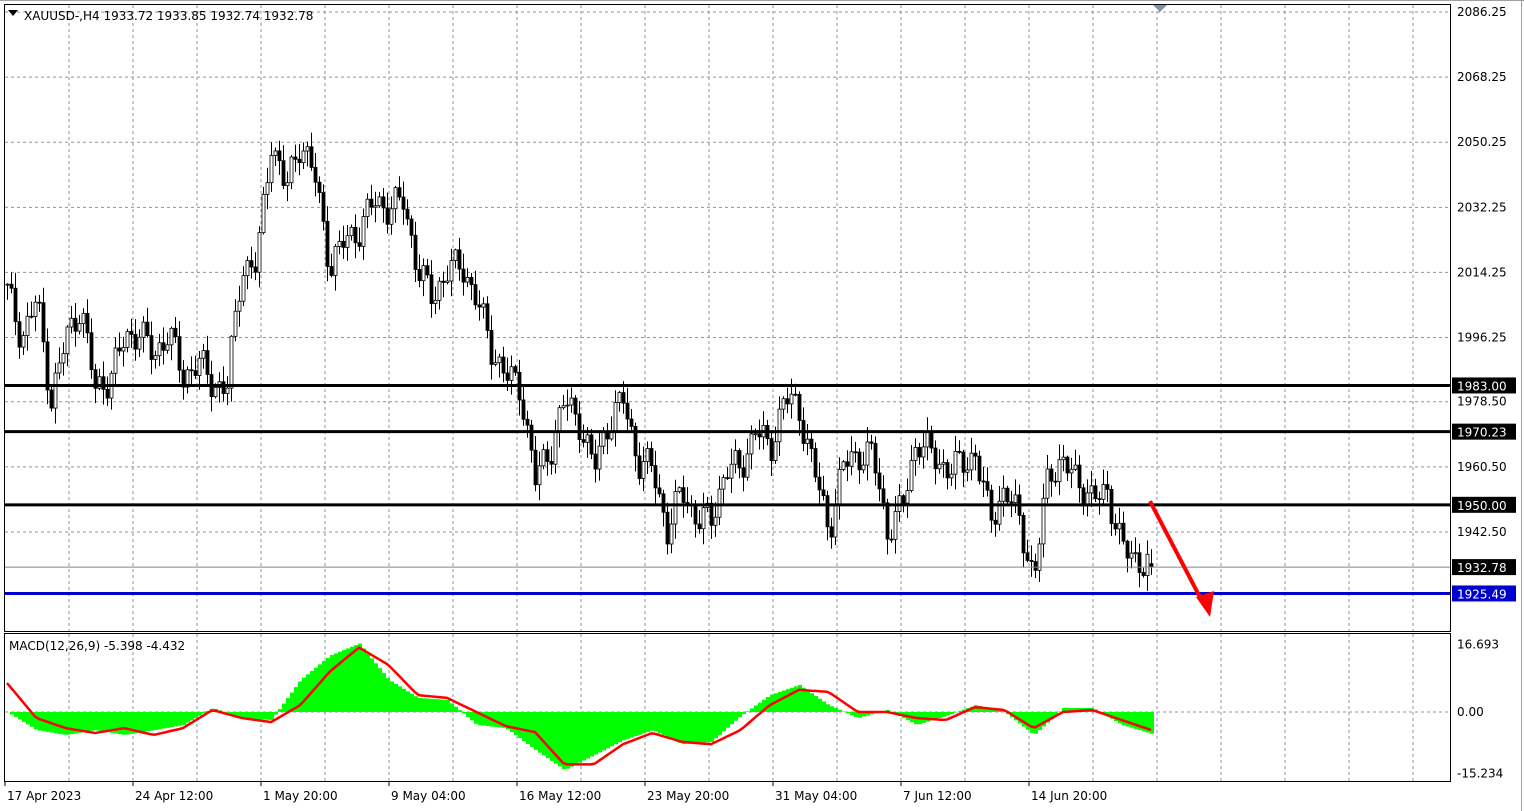 Image resolution: width=1524 pixels, height=811 pixels. What do you see at coordinates (1482, 77) in the screenshot?
I see `price-tick-label: 2068.25` at bounding box center [1482, 77].